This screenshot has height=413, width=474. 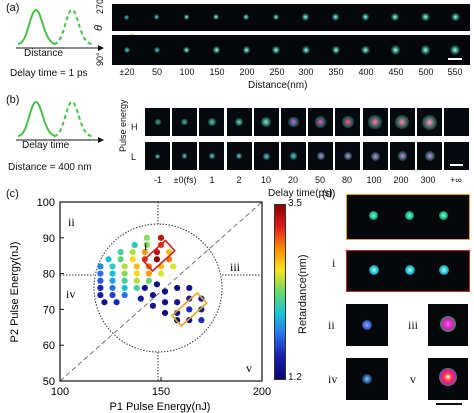 What do you see at coordinates (367, 325) in the screenshot?
I see `panel-d-image-ii` at bounding box center [367, 325].